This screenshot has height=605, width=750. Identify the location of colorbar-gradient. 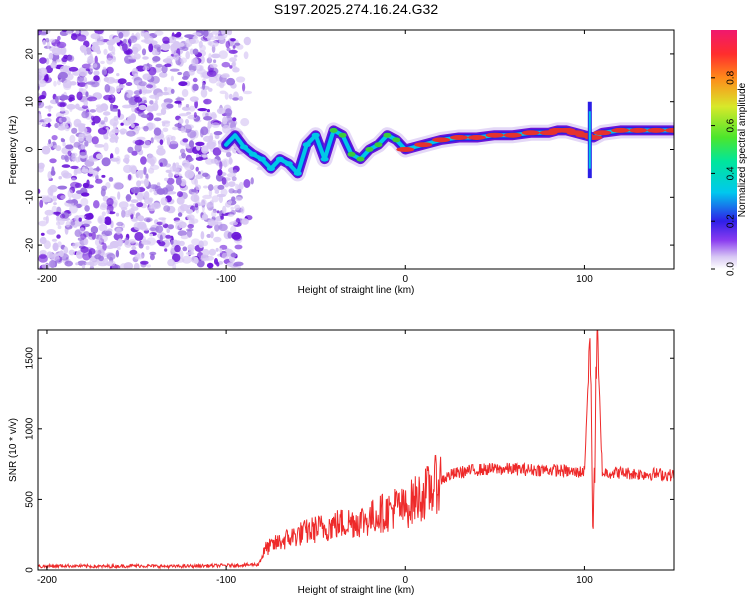
(724, 149).